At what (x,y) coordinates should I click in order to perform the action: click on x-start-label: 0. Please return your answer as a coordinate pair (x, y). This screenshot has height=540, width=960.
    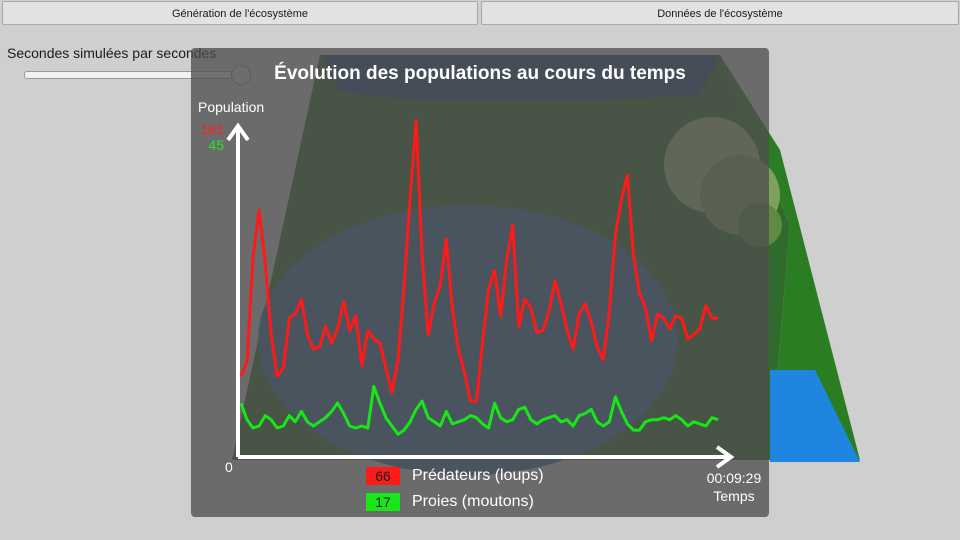
    Looking at the image, I should click on (229, 467).